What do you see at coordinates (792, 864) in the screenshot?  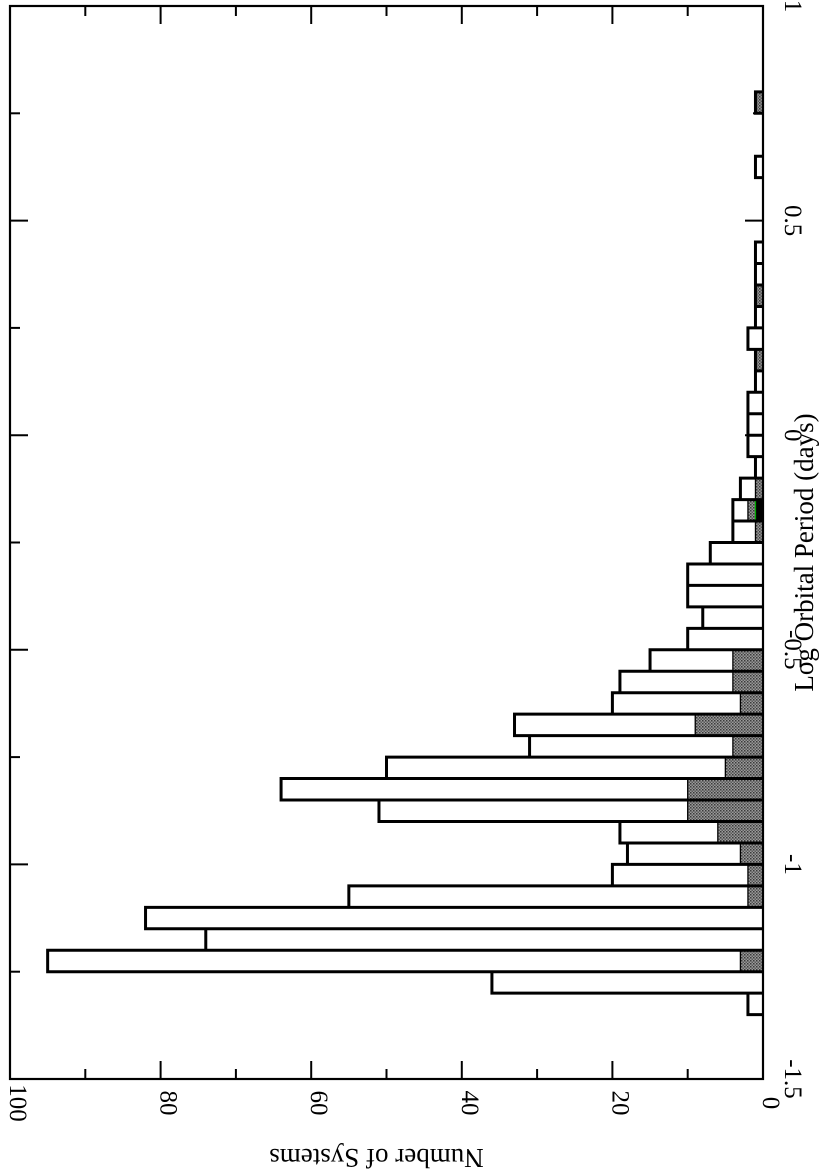 I see `x-tick-label: -1` at bounding box center [792, 864].